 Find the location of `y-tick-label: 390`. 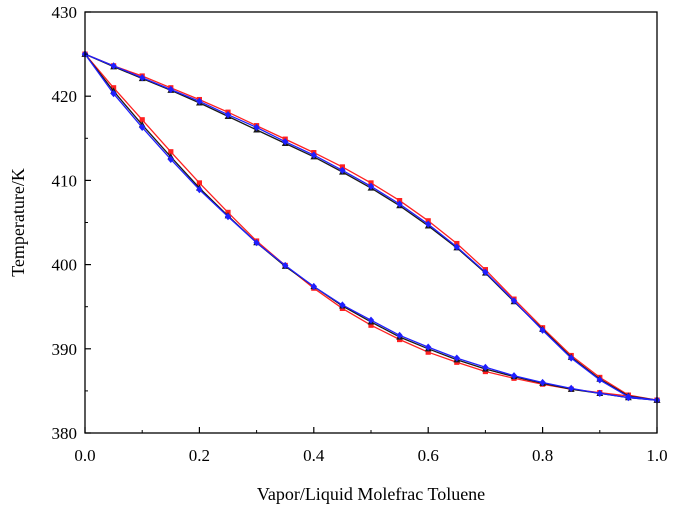

y-tick-label: 390 is located at coordinates (65, 349).